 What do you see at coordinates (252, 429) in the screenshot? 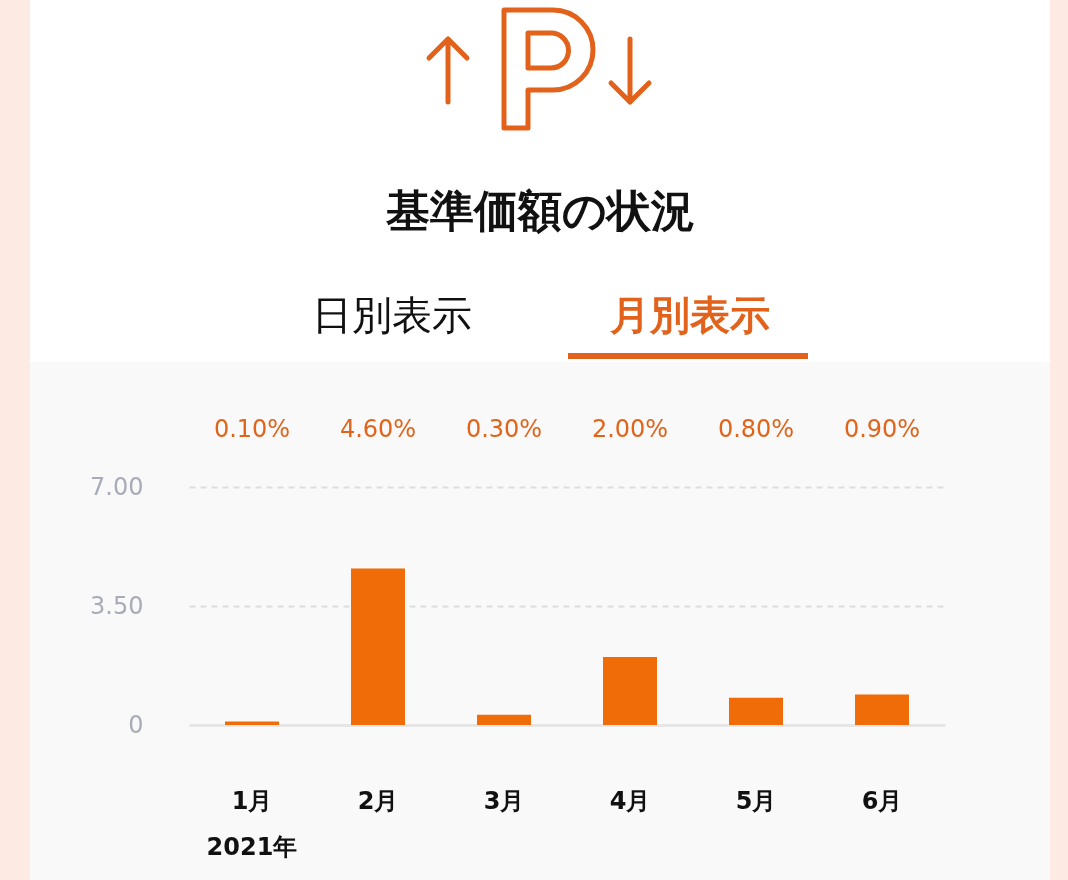
I see `data-label: 0.10%` at bounding box center [252, 429].